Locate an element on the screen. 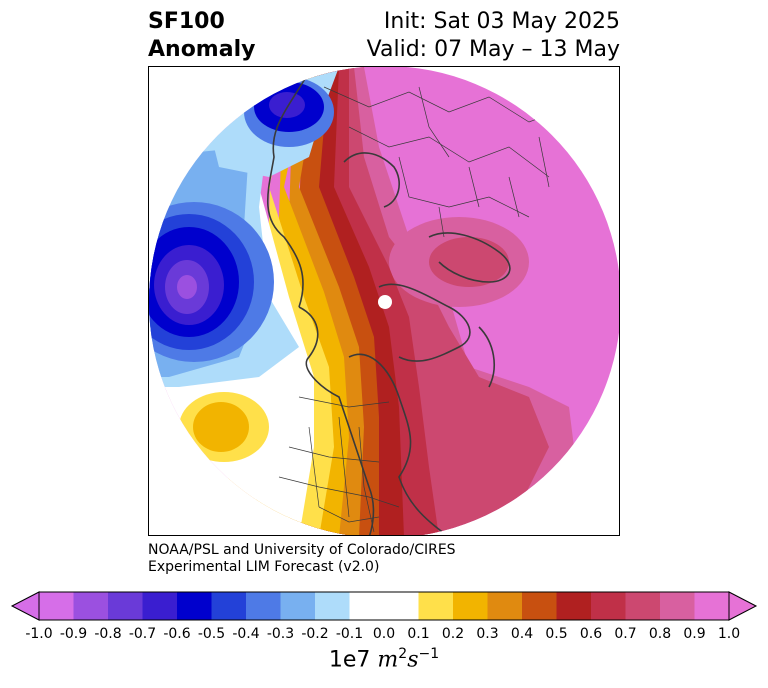 Image resolution: width=768 pixels, height=688 pixels. colorbar is located at coordinates (384, 606).